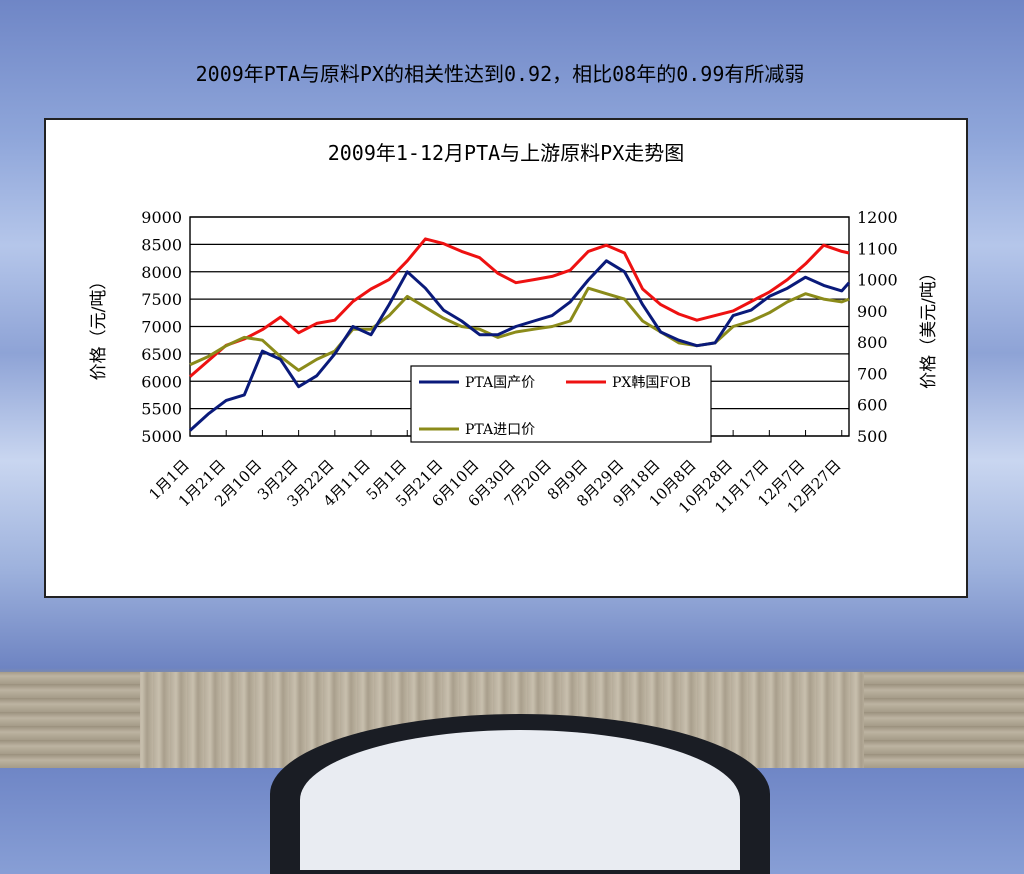  Describe the element at coordinates (877, 248) in the screenshot. I see `y2-tick-label: 1100` at that location.